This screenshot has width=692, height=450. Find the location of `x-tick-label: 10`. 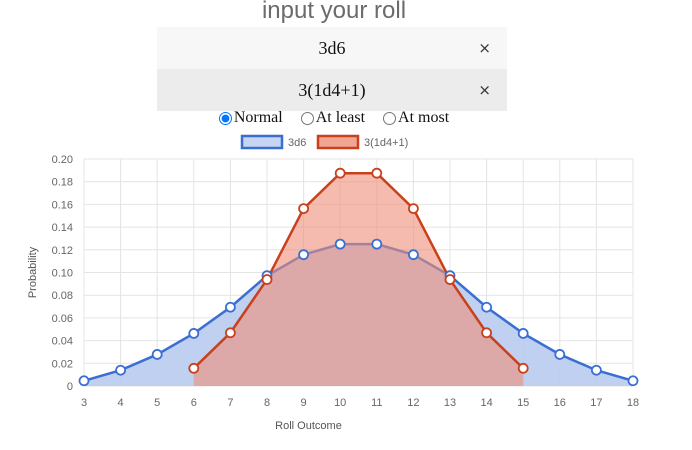

x-tick-label: 10 is located at coordinates (340, 403).